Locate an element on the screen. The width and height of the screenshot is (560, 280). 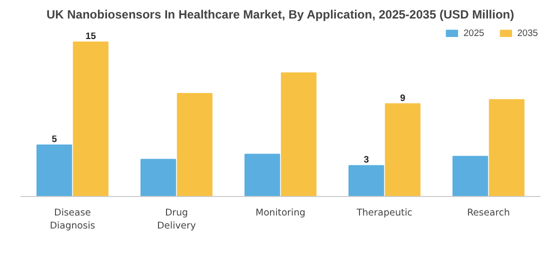
x-tick-label: Research is located at coordinates (488, 213).